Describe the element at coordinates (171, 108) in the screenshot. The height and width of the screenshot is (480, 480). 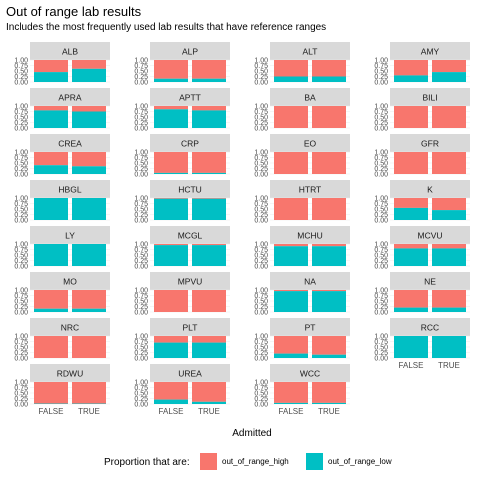
I see `bar-high-aptt-false` at that location.